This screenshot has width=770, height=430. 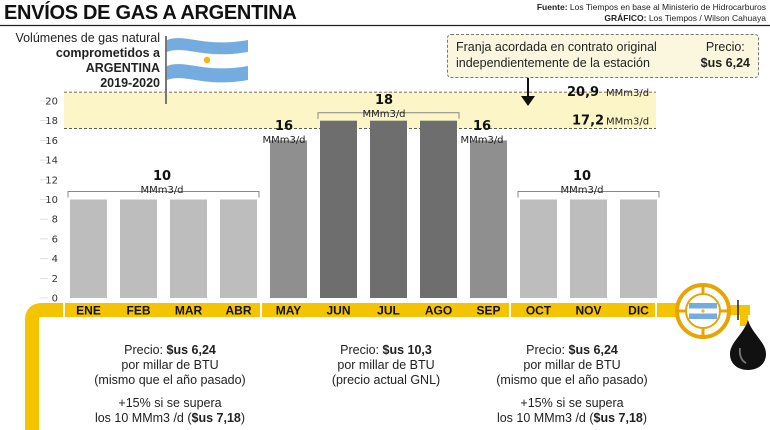 What do you see at coordinates (588, 121) in the screenshot?
I see `band-lower-value: 17,2` at bounding box center [588, 121].